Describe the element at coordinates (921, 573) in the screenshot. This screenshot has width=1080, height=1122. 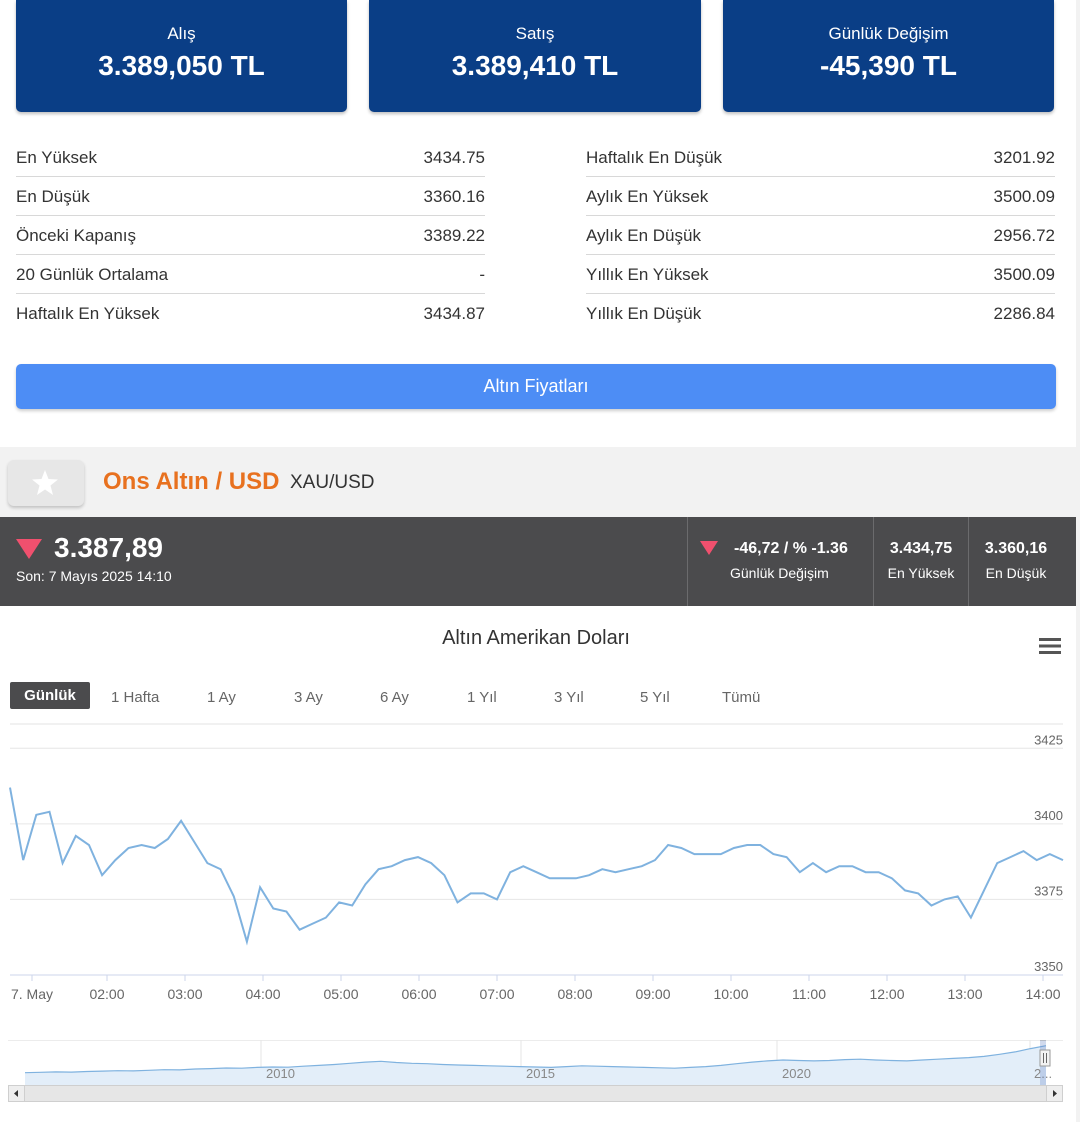
I see `high-caption: En Yüksek` at that location.